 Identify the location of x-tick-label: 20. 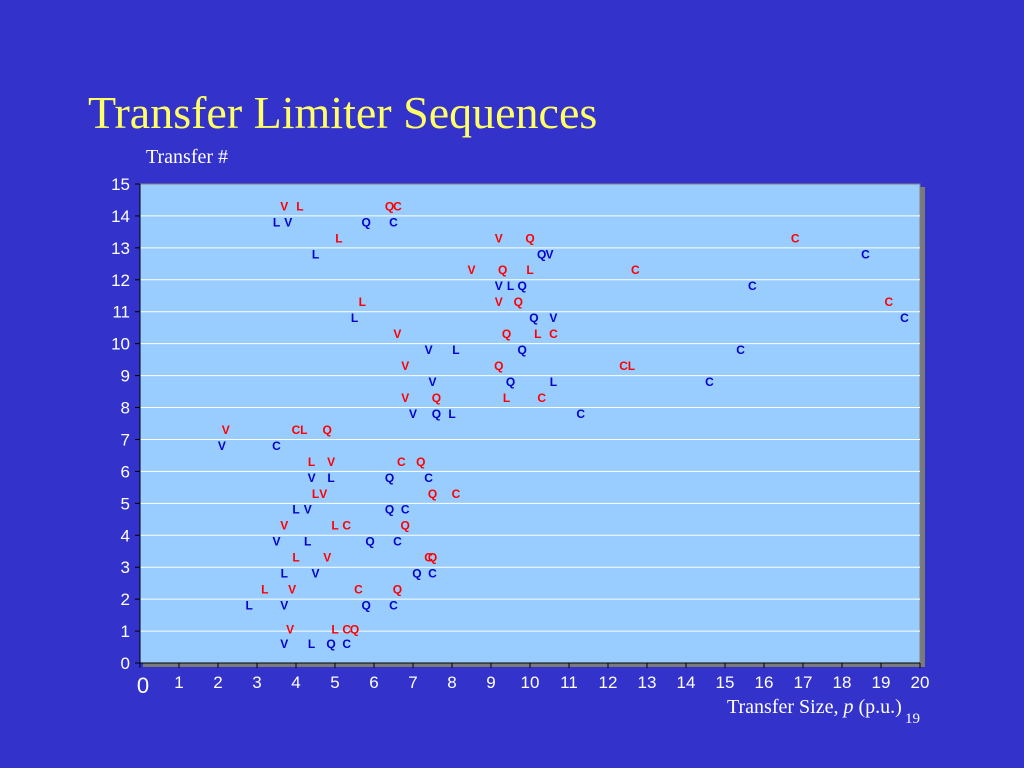
(920, 682).